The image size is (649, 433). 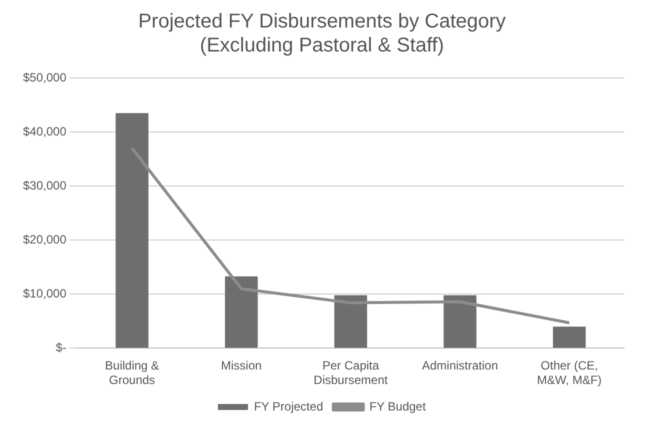 What do you see at coordinates (397, 406) in the screenshot?
I see `legend-label: FY Budget` at bounding box center [397, 406].